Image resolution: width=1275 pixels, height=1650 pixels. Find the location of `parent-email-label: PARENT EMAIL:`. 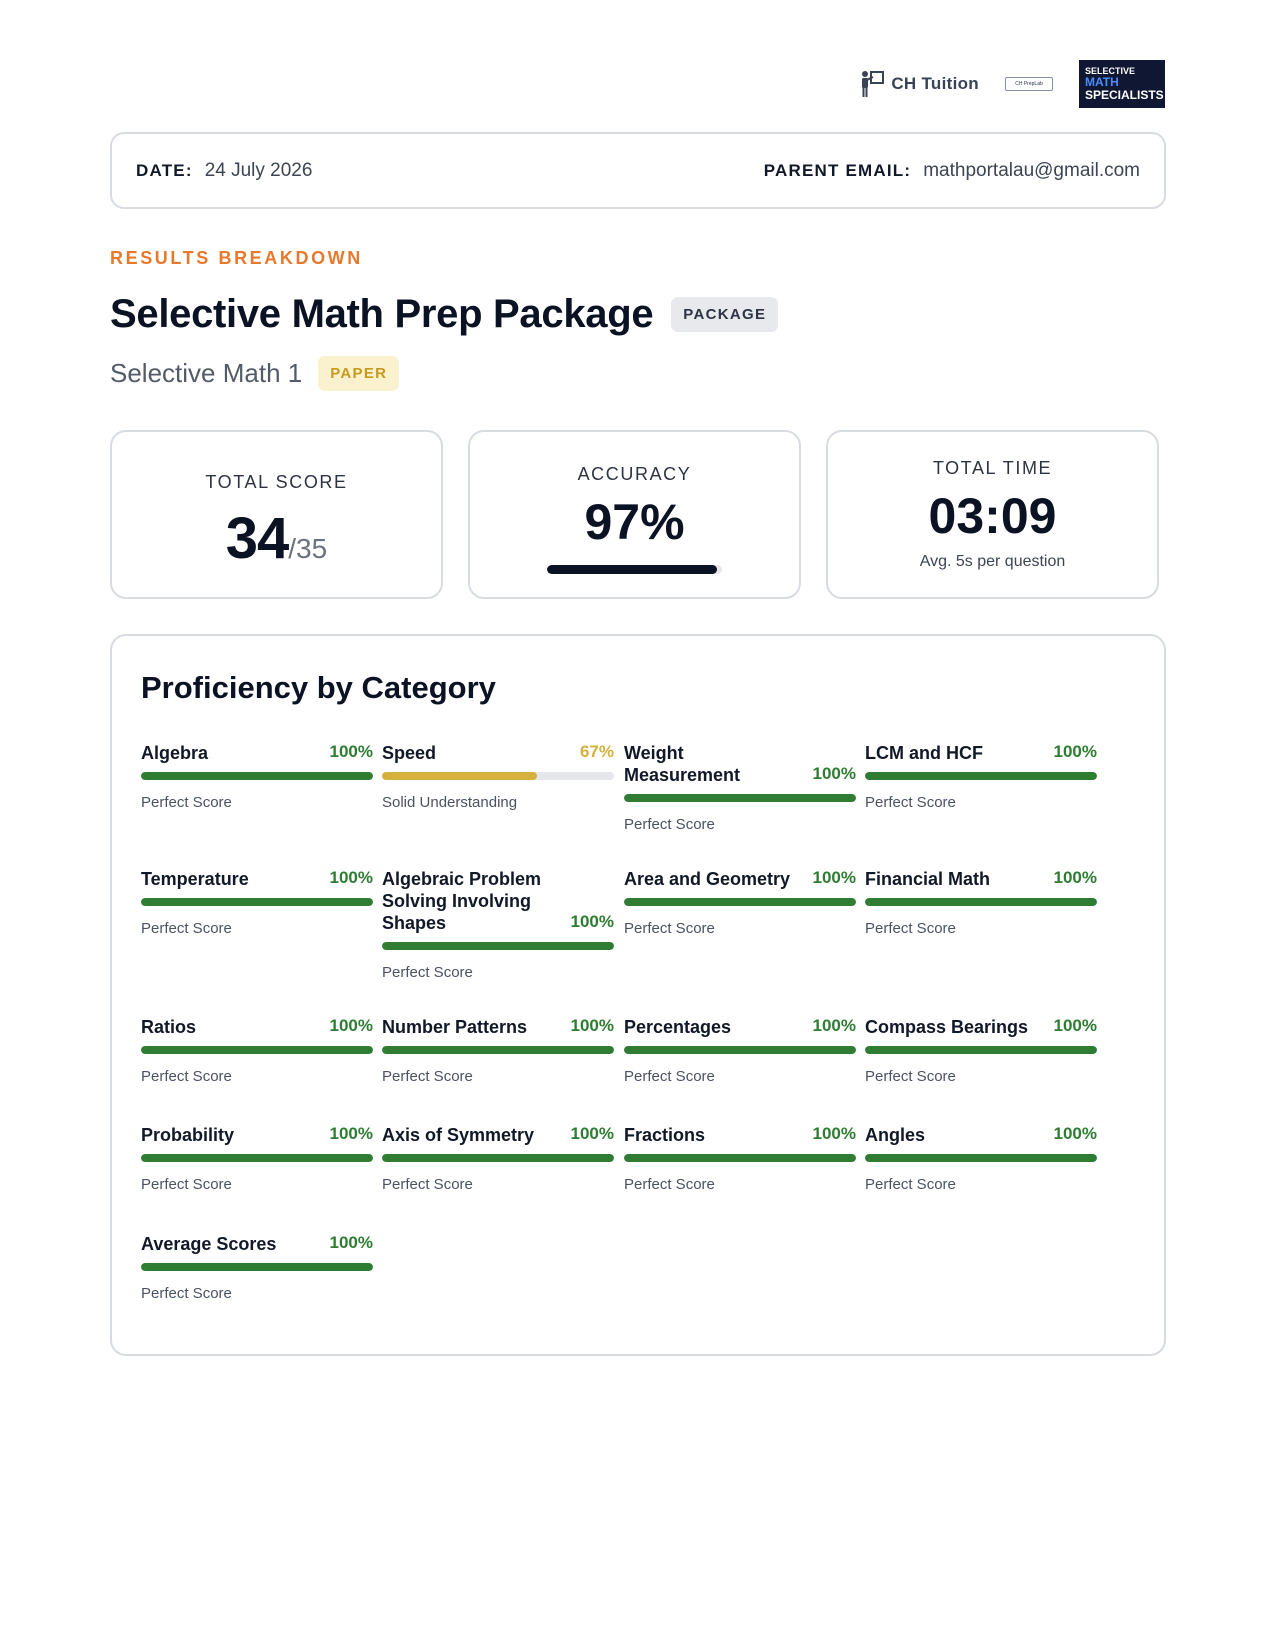

parent-email-label: PARENT EMAIL: is located at coordinates (837, 170).